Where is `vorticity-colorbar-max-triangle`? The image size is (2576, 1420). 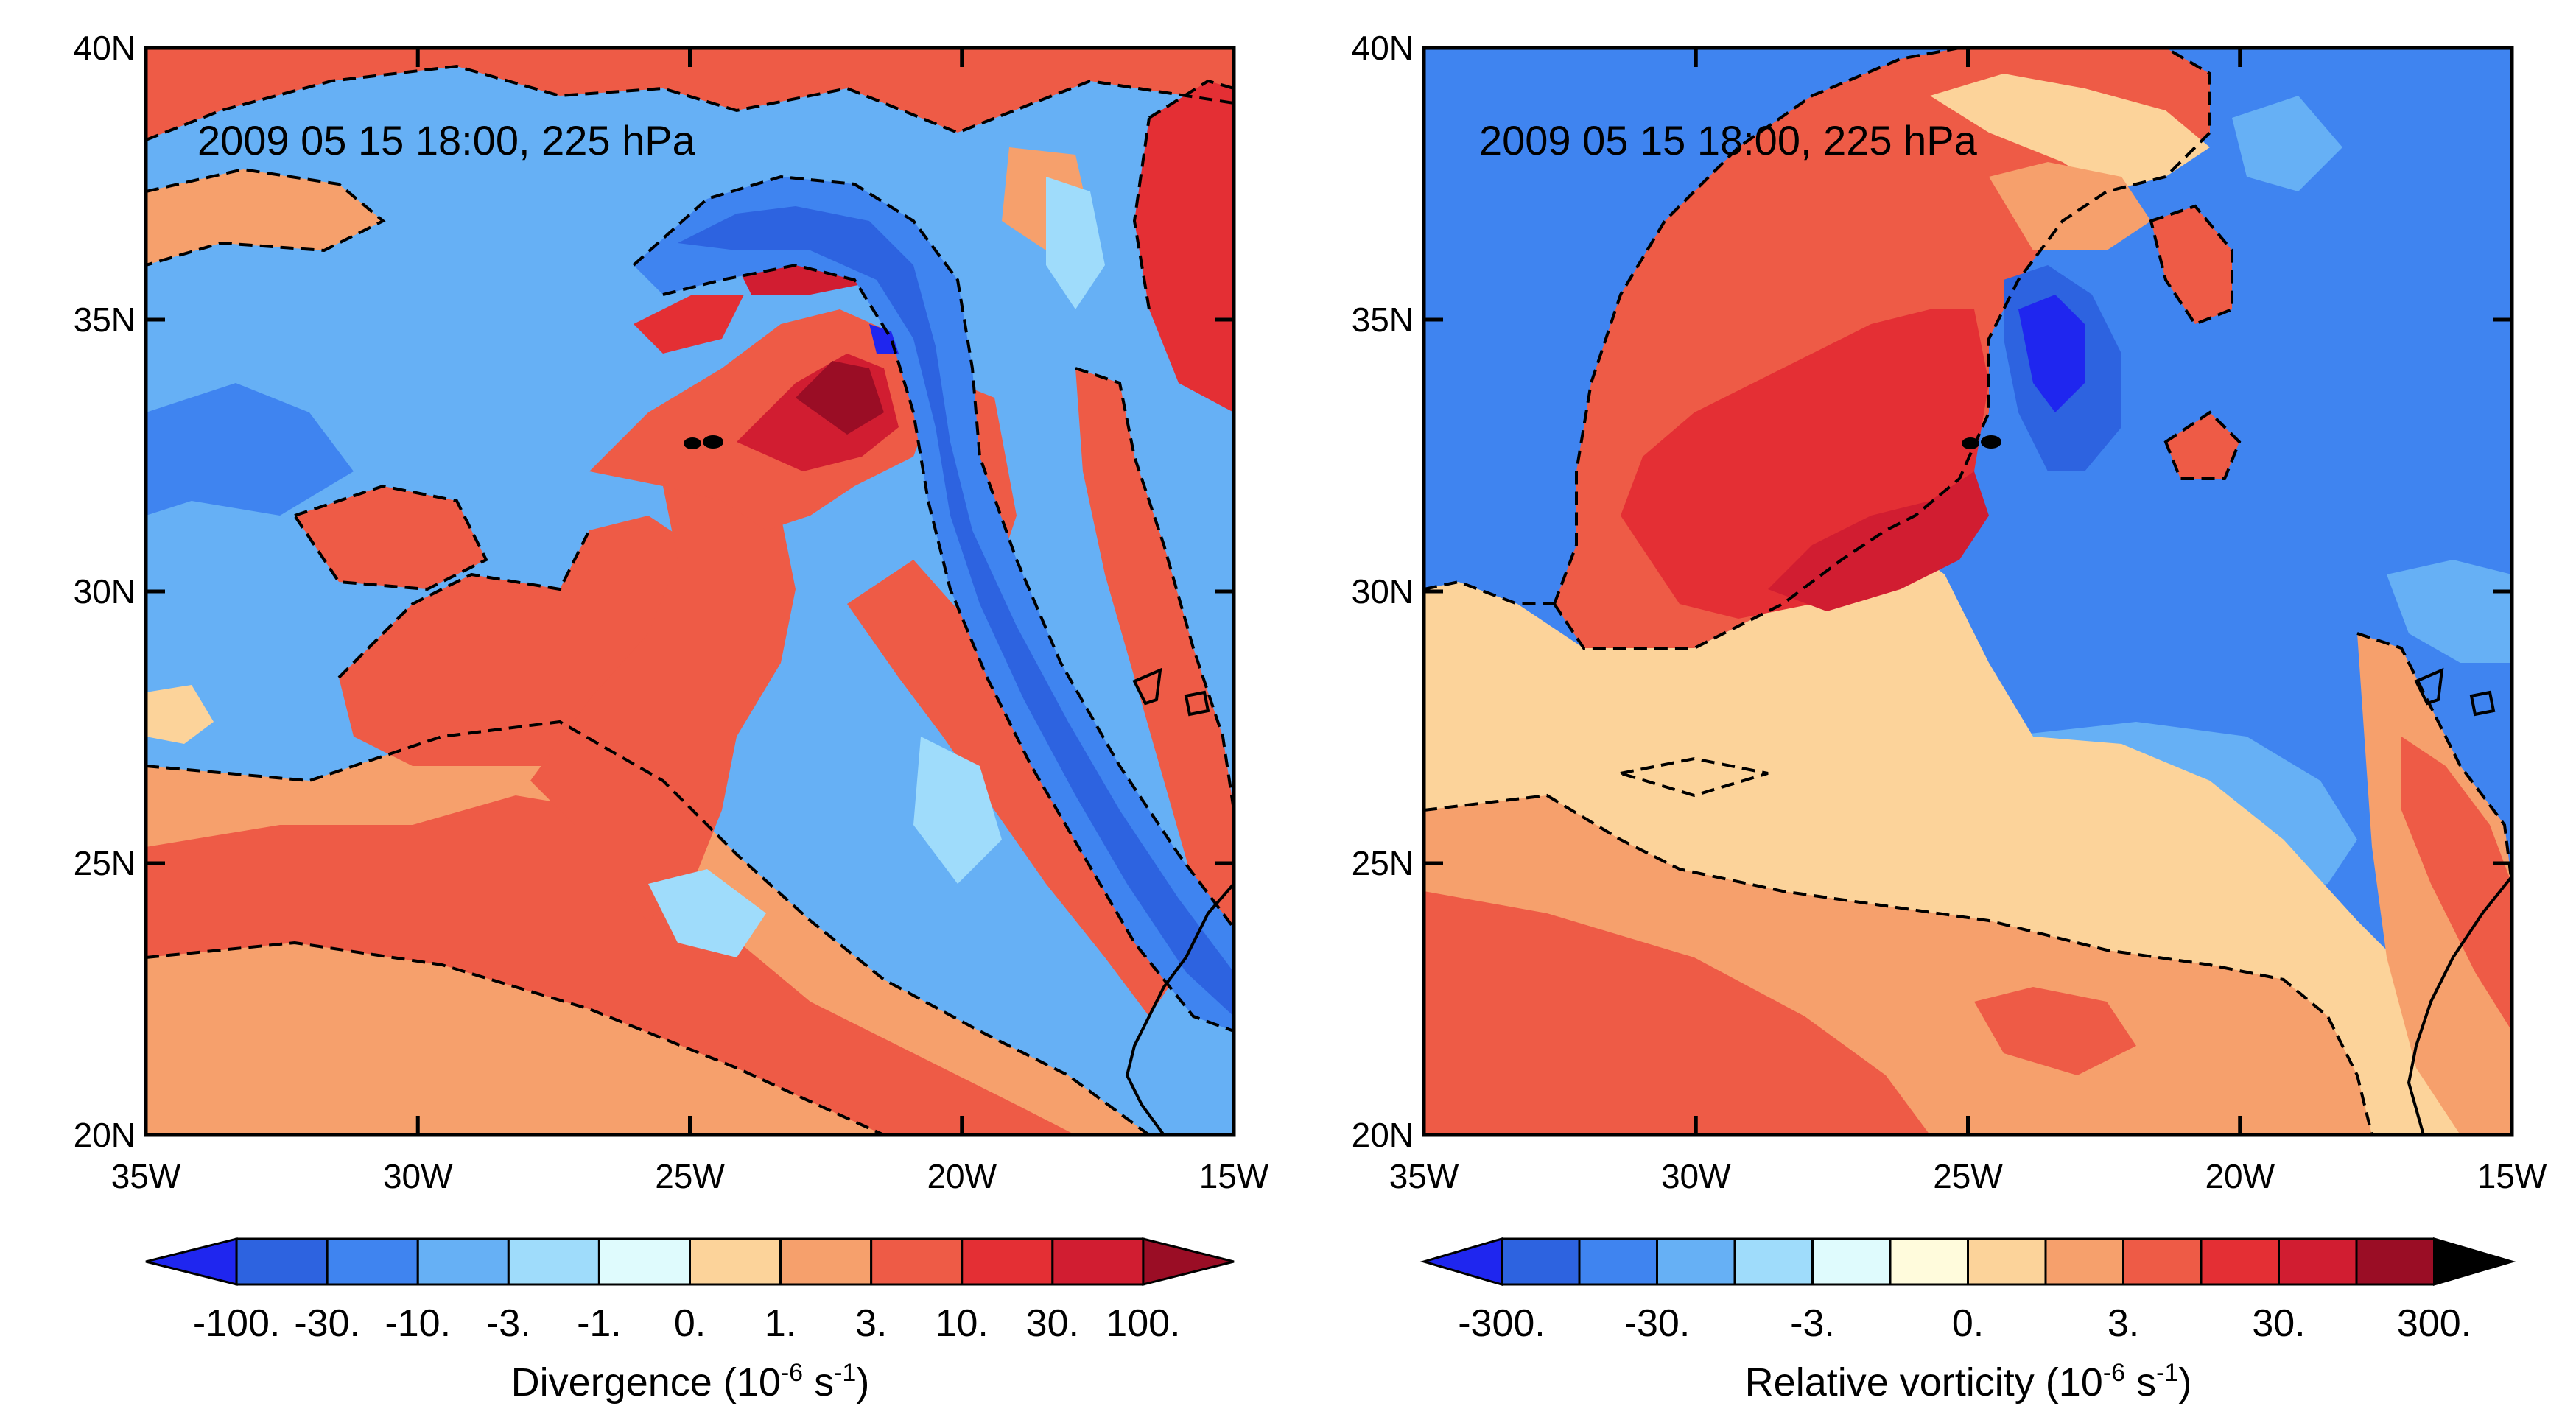
vorticity-colorbar-max-triangle is located at coordinates (2474, 1262).